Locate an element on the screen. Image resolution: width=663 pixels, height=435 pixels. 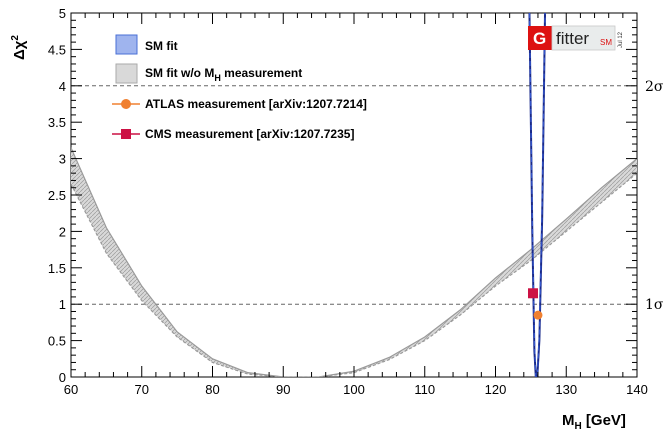
x-tick-label: 70 is located at coordinates (142, 389).